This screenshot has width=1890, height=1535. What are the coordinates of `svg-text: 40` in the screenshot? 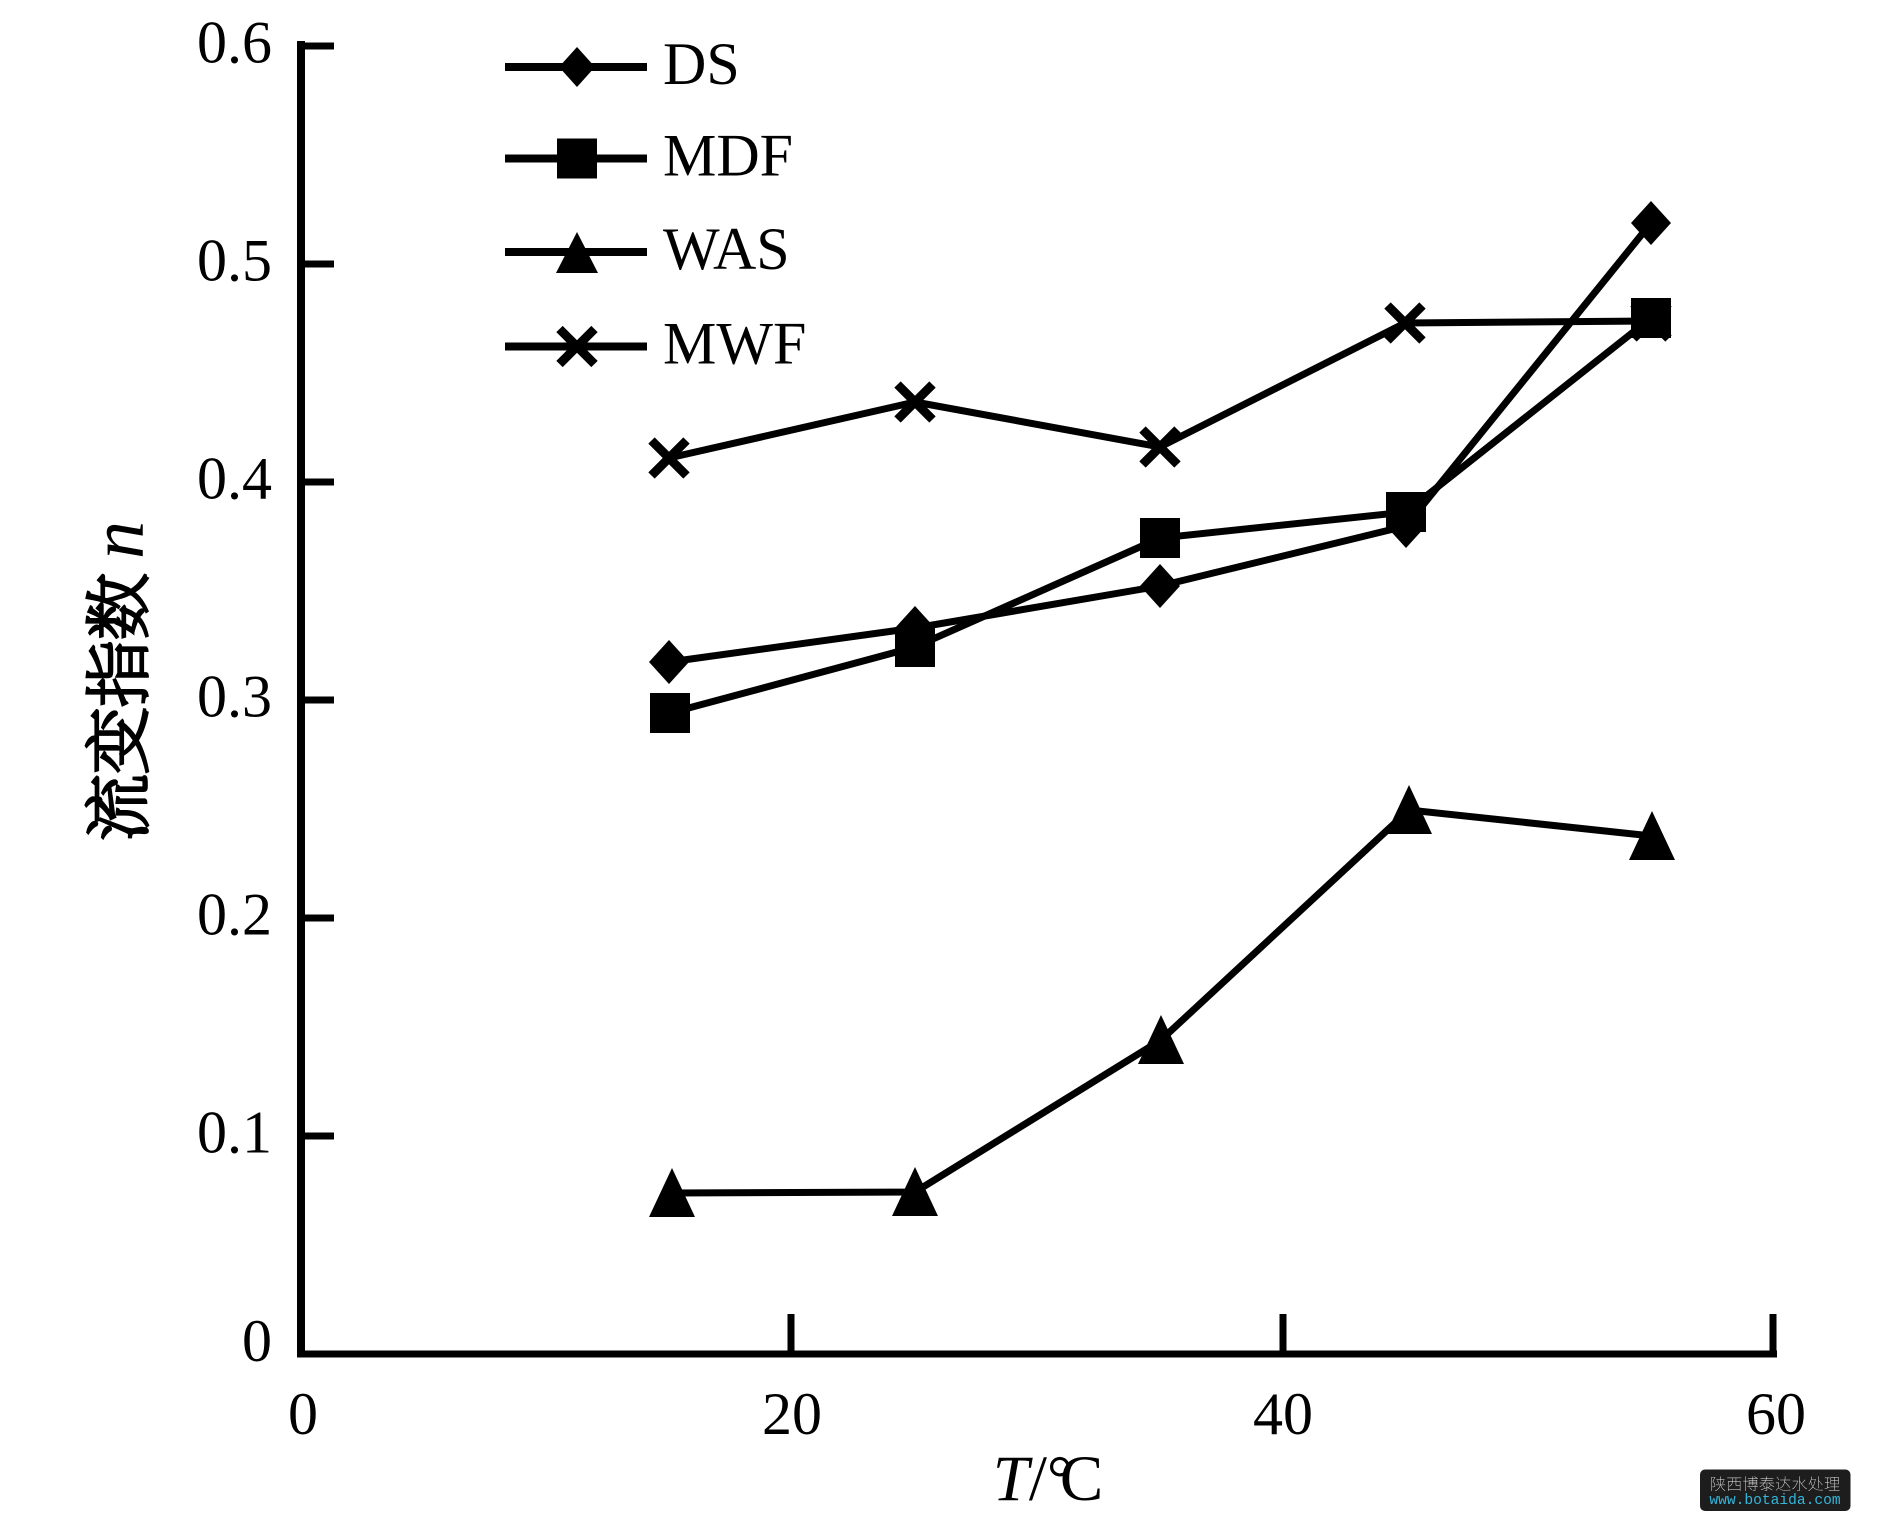 It's located at (1283, 1414).